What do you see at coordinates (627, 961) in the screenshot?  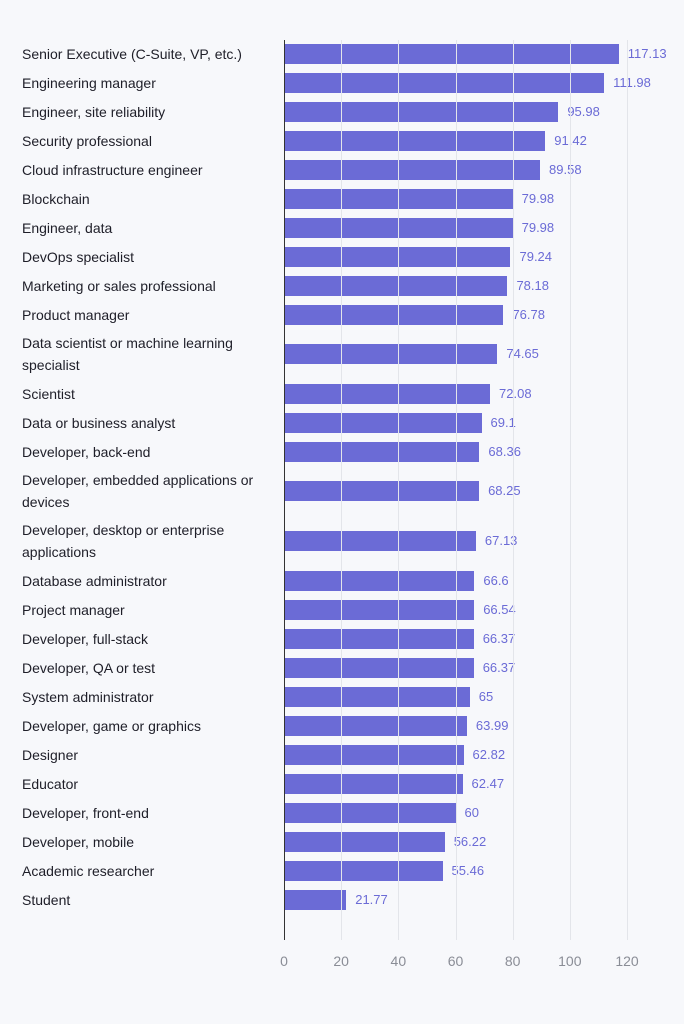 I see `x-tick-label: 120` at bounding box center [627, 961].